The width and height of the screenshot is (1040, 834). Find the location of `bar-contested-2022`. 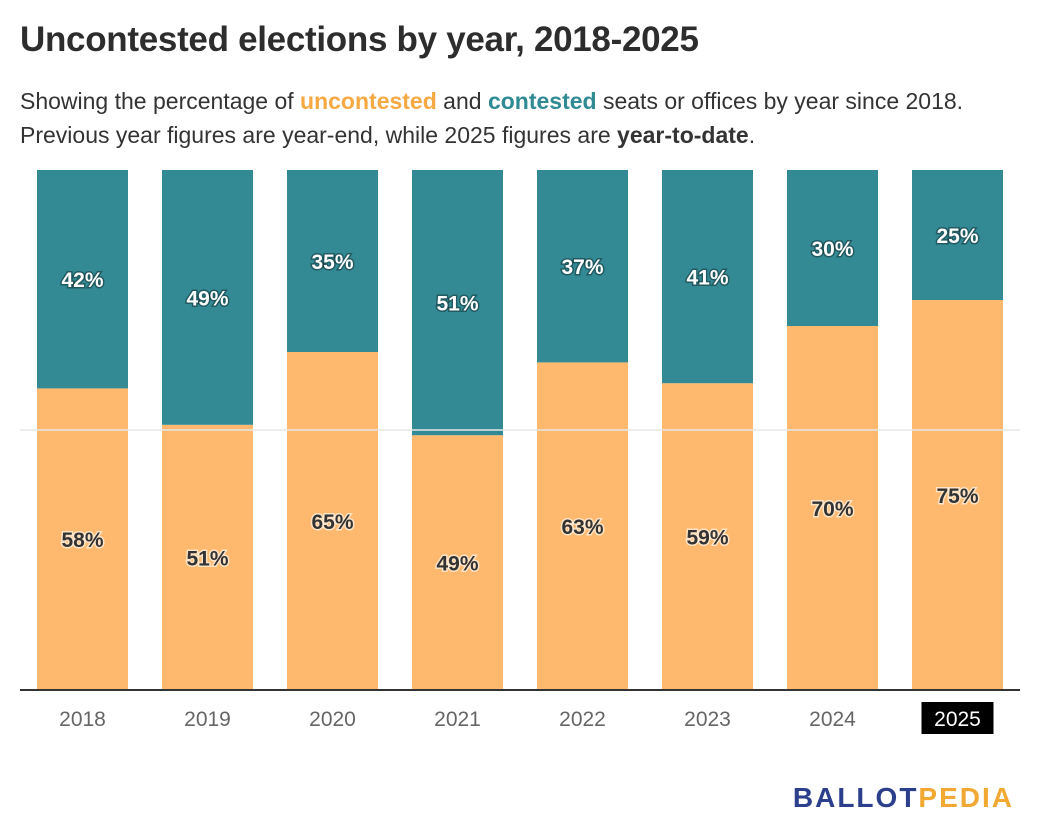

bar-contested-2022 is located at coordinates (582, 266).